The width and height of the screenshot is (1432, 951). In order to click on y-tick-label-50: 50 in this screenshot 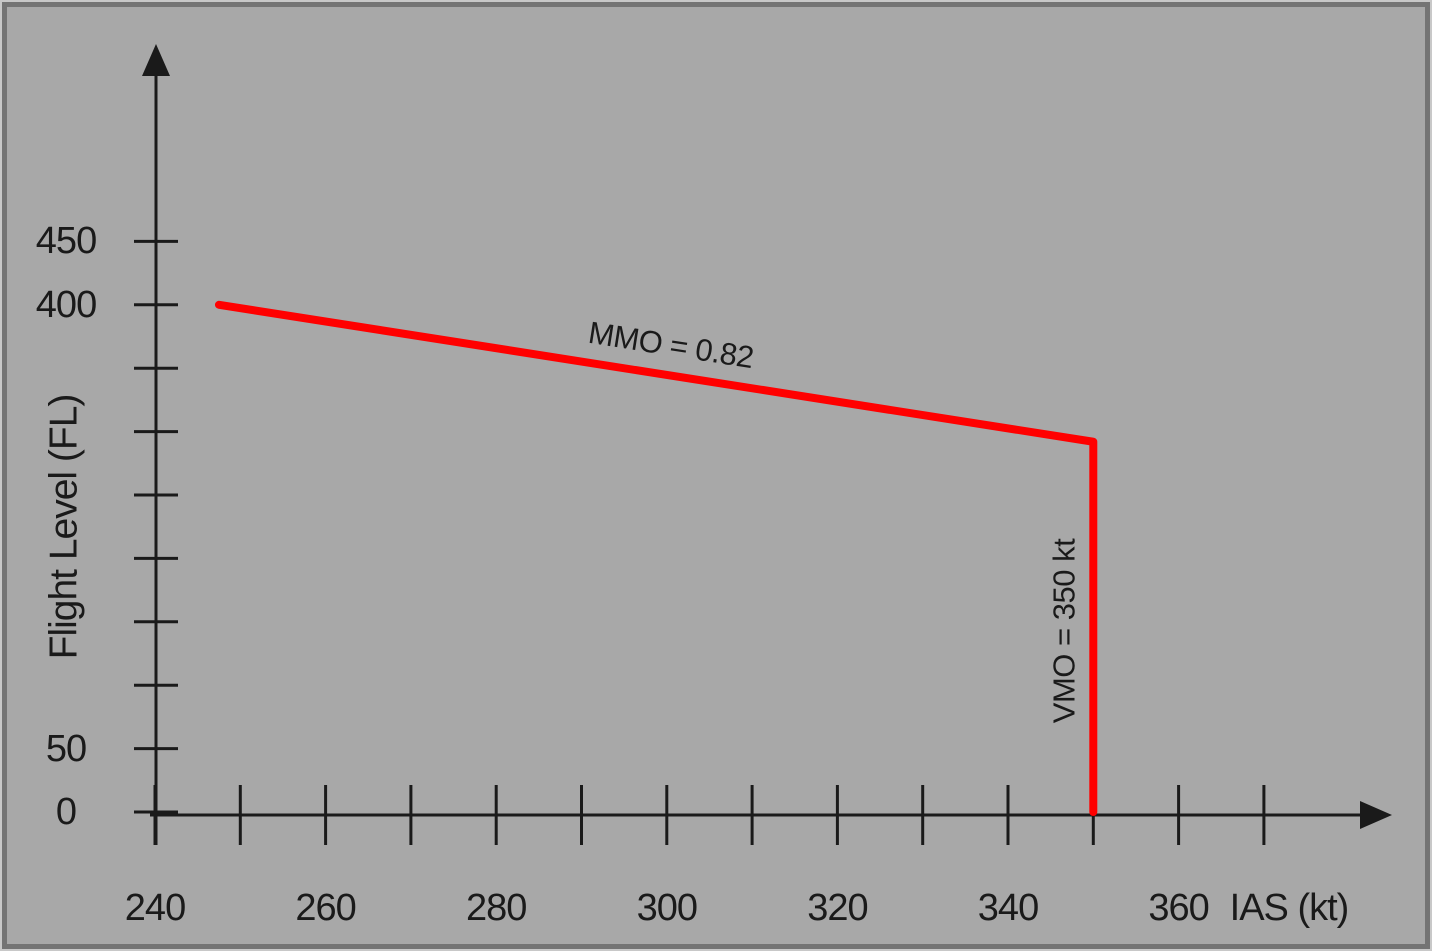, I will do `click(66, 748)`.